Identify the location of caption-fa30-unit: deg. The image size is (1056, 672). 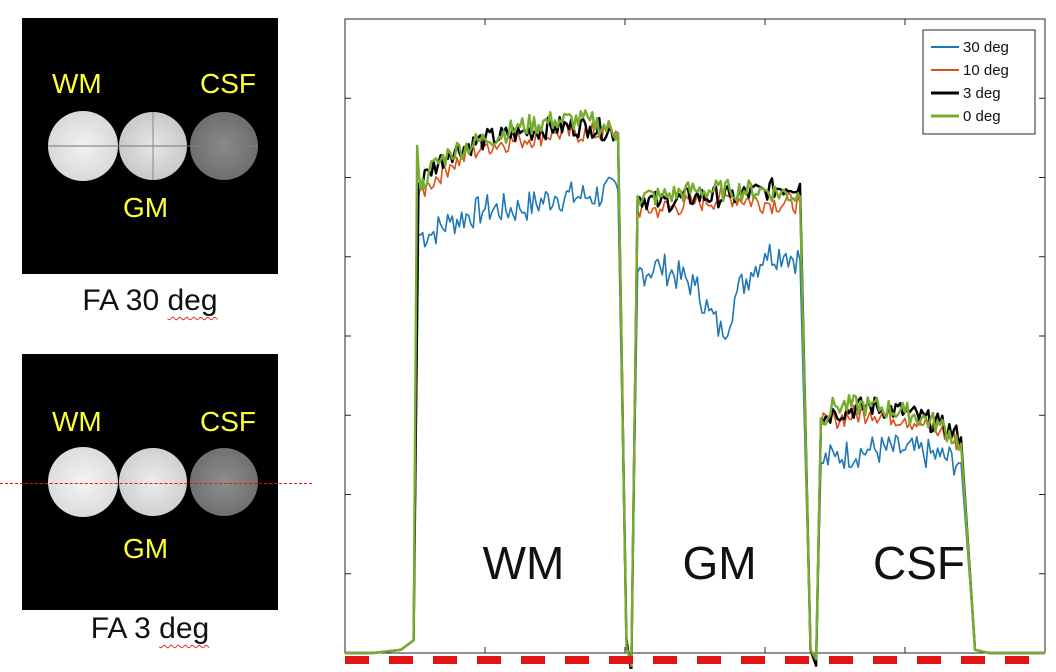
(192, 300).